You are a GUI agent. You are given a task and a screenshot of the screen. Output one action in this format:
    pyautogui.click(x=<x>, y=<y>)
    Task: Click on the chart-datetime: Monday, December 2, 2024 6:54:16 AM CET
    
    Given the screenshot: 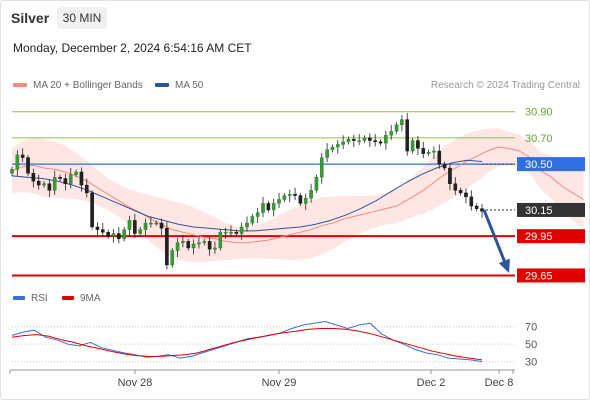 What is the action you would take?
    pyautogui.click(x=132, y=48)
    